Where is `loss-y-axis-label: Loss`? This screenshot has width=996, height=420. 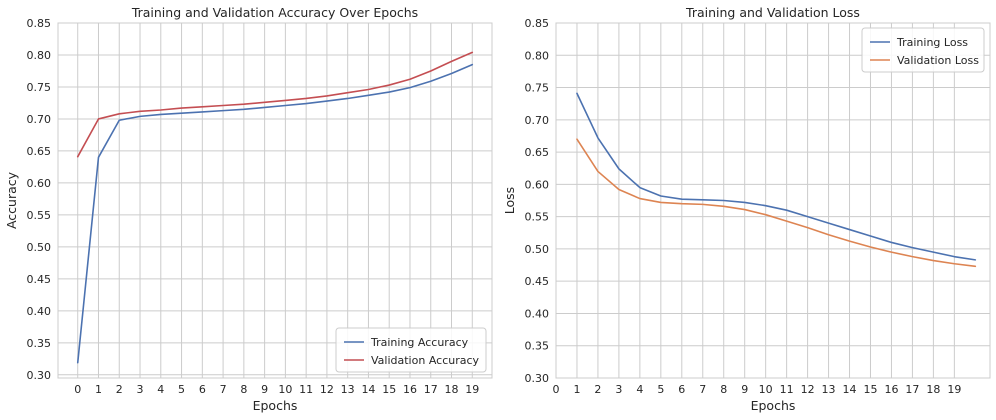 loss-y-axis-label: Loss is located at coordinates (509, 200).